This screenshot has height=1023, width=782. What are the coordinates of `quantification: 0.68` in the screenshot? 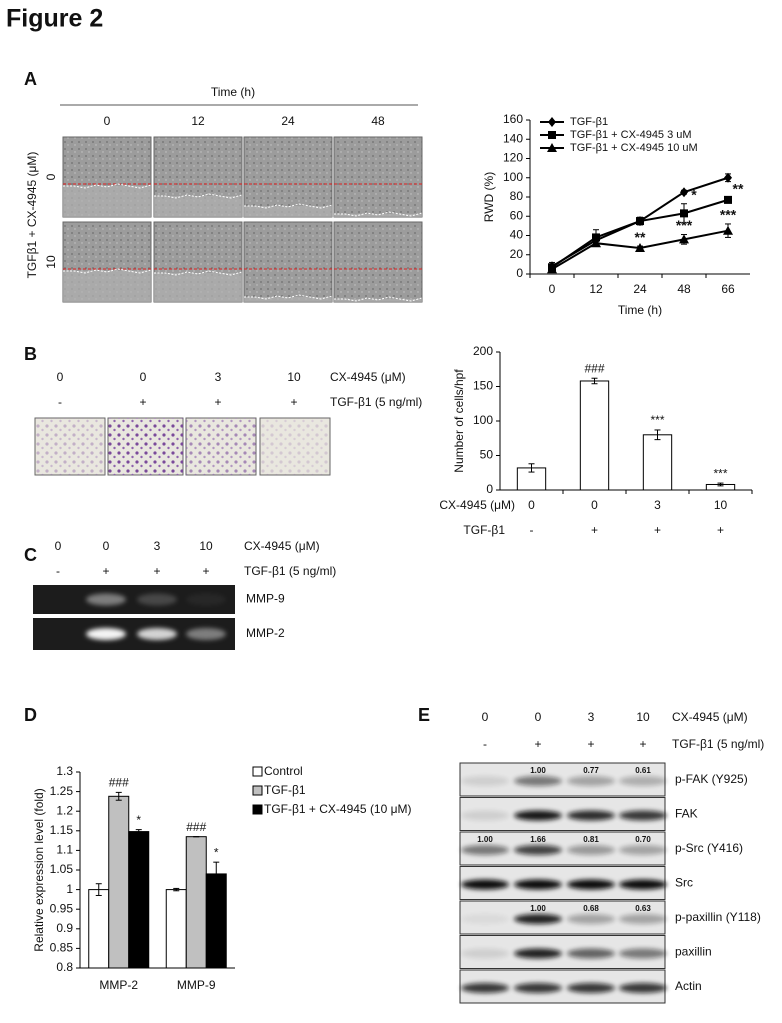 It's located at (591, 908).